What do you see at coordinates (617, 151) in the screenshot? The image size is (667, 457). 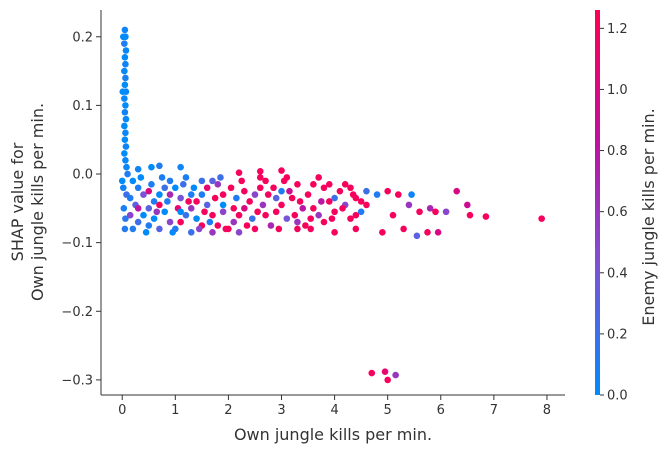 I see `colorbar-tick-label: 0.8` at bounding box center [617, 151].